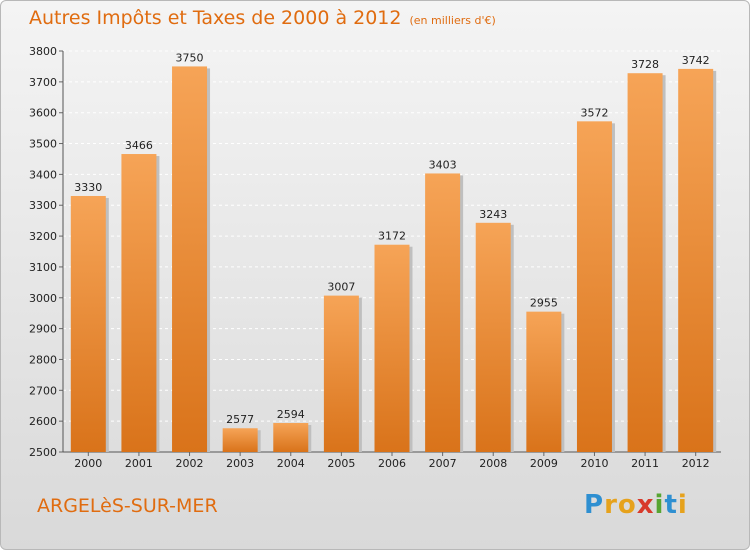 The width and height of the screenshot is (750, 550). Describe the element at coordinates (594, 287) in the screenshot. I see `bar-2010` at that location.